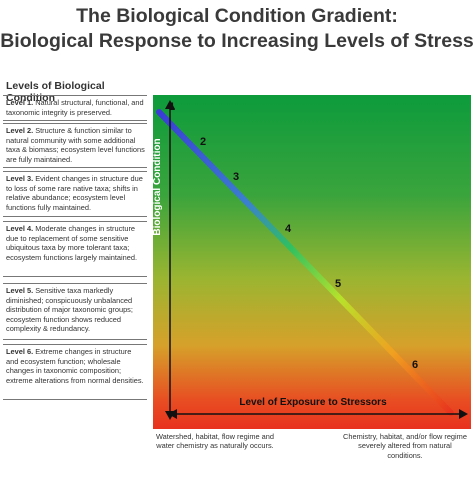 This screenshot has height=479, width=474. I want to click on level-4-label: Level 4., so click(20, 228).